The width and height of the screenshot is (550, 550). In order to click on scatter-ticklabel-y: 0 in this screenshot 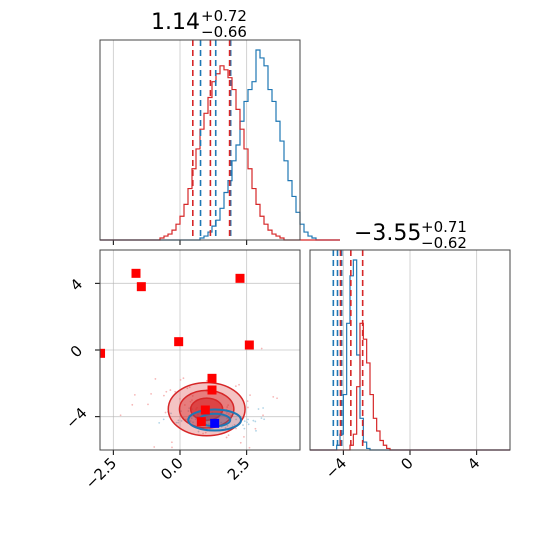, I will do `click(76, 351)`.